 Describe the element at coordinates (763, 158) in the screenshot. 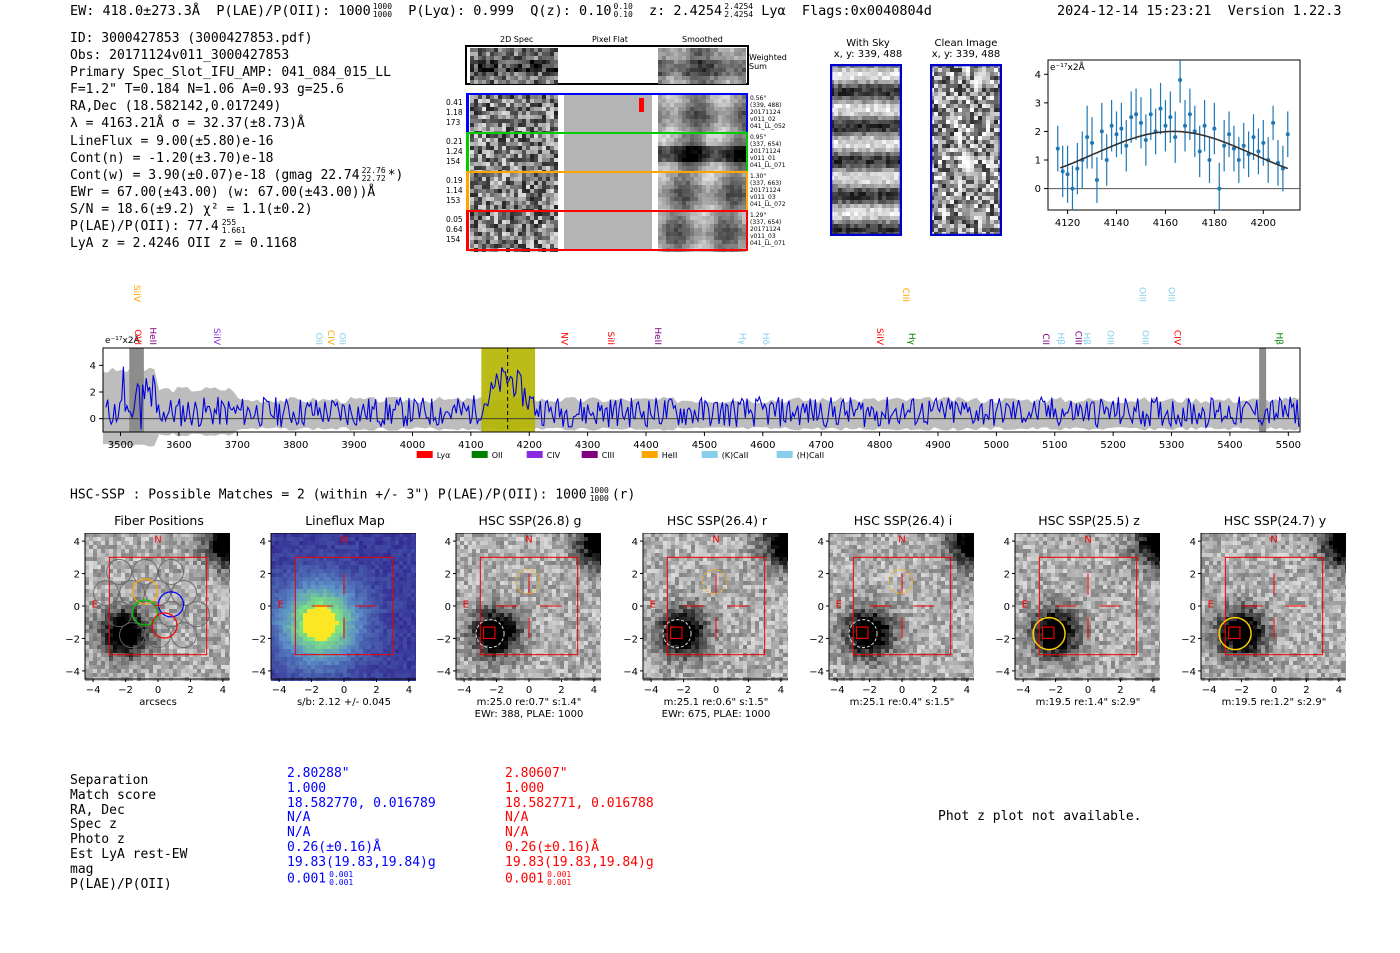

I see `cutout-right-value: v011_01` at that location.